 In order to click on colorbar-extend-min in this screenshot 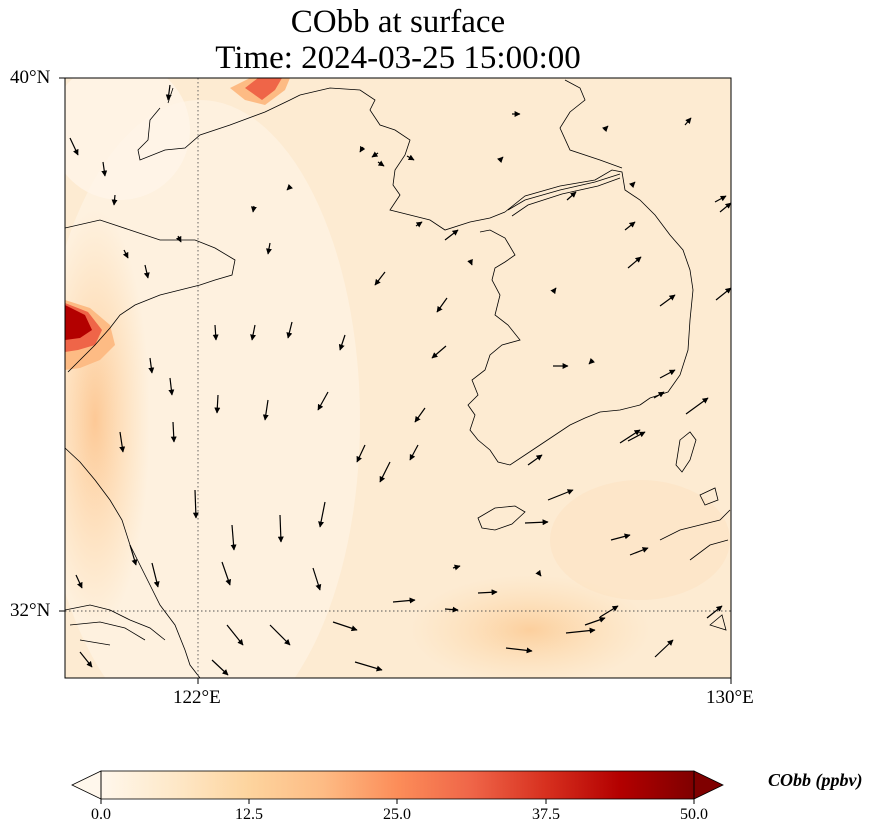, I will do `click(86, 785)`.